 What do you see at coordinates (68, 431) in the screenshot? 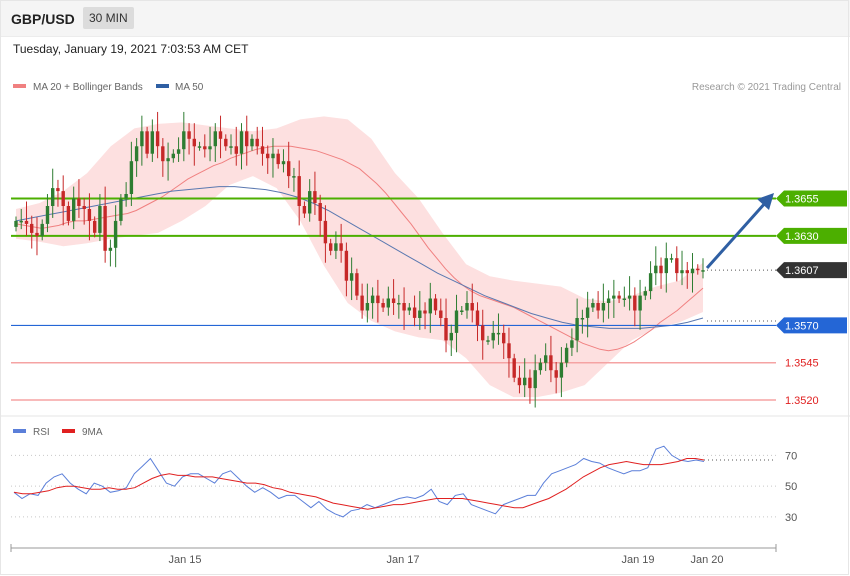
I see `legend-rsi-ma-swatch` at bounding box center [68, 431].